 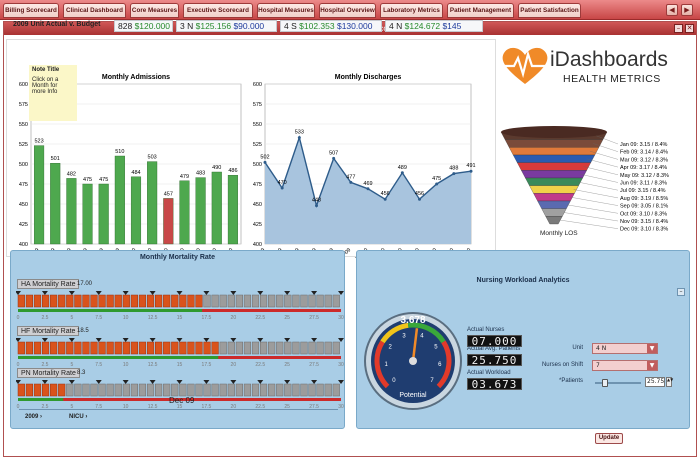 I want to click on update-button: Update, so click(x=609, y=438).